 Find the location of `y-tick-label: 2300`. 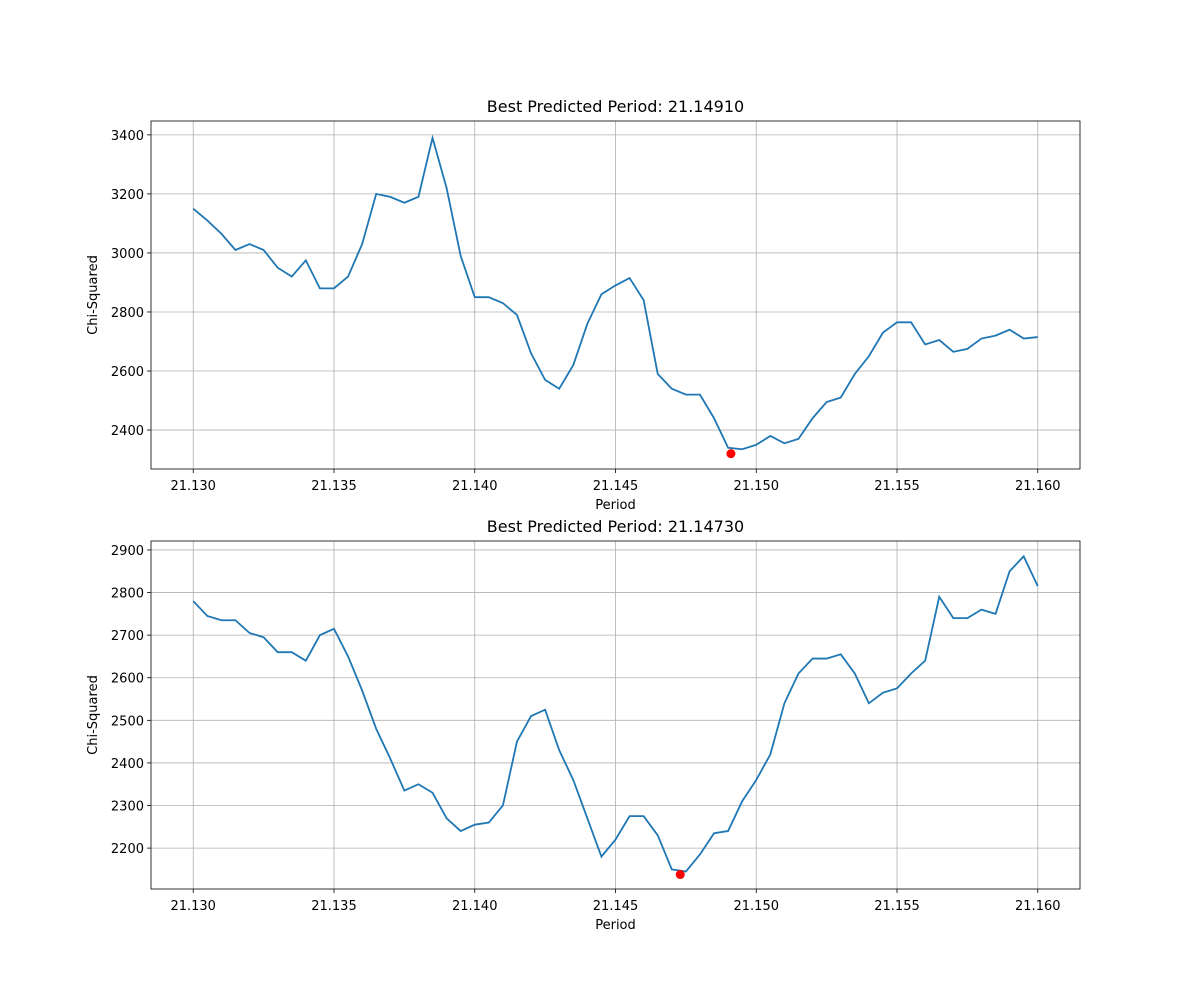

y-tick-label: 2300 is located at coordinates (127, 807).